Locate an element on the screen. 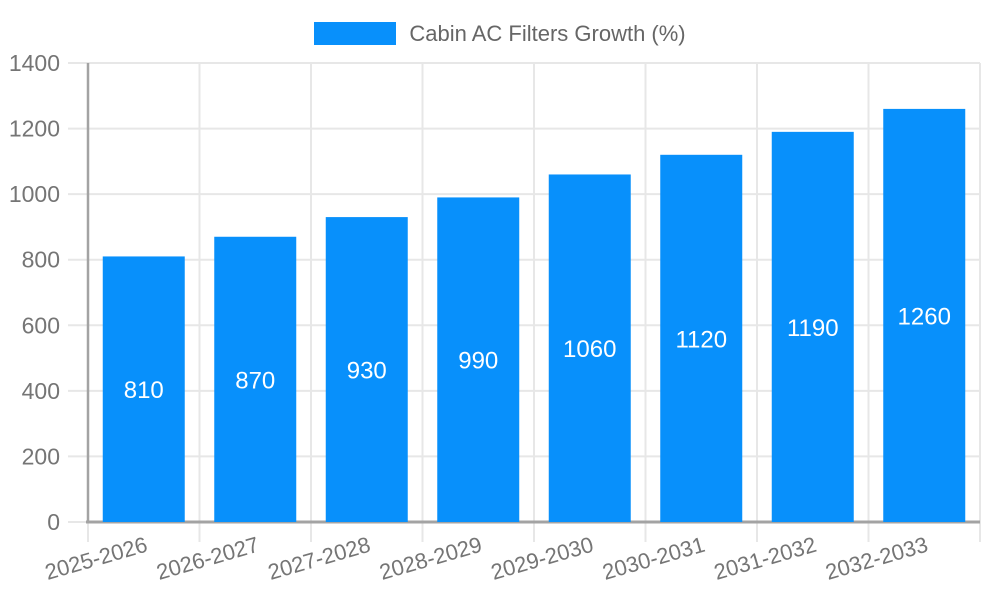 The image size is (1000, 600). y-tick-label: 200 is located at coordinates (41, 456).